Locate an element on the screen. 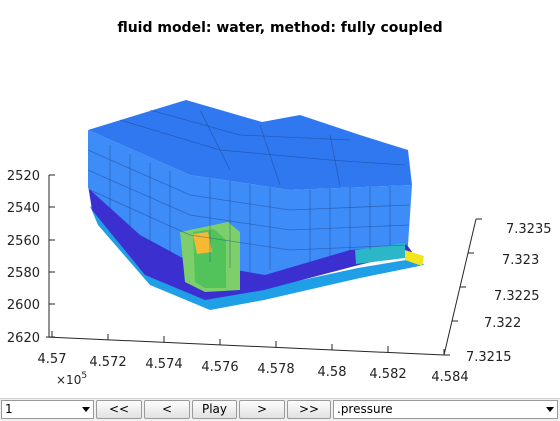 Image resolution: width=560 pixels, height=421 pixels. first-frame-button: << is located at coordinates (119, 409).